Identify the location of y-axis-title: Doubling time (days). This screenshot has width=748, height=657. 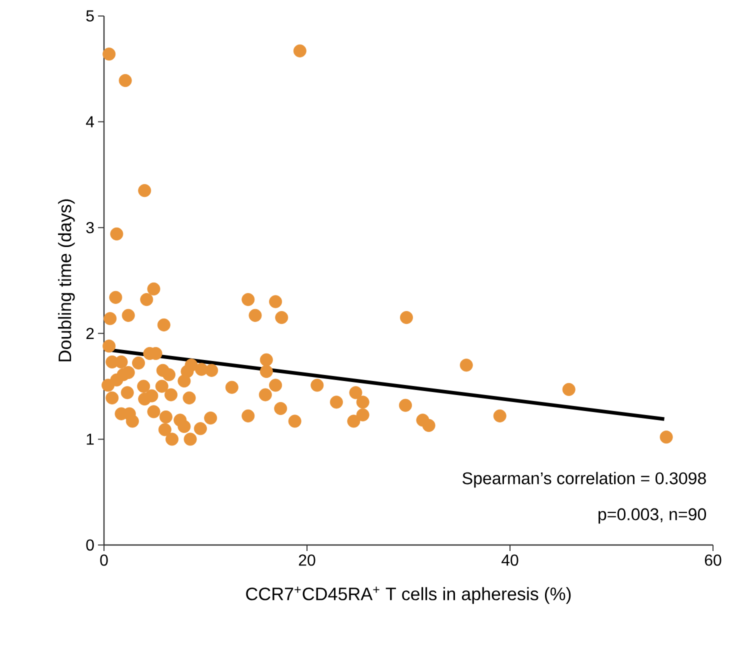
(66, 280).